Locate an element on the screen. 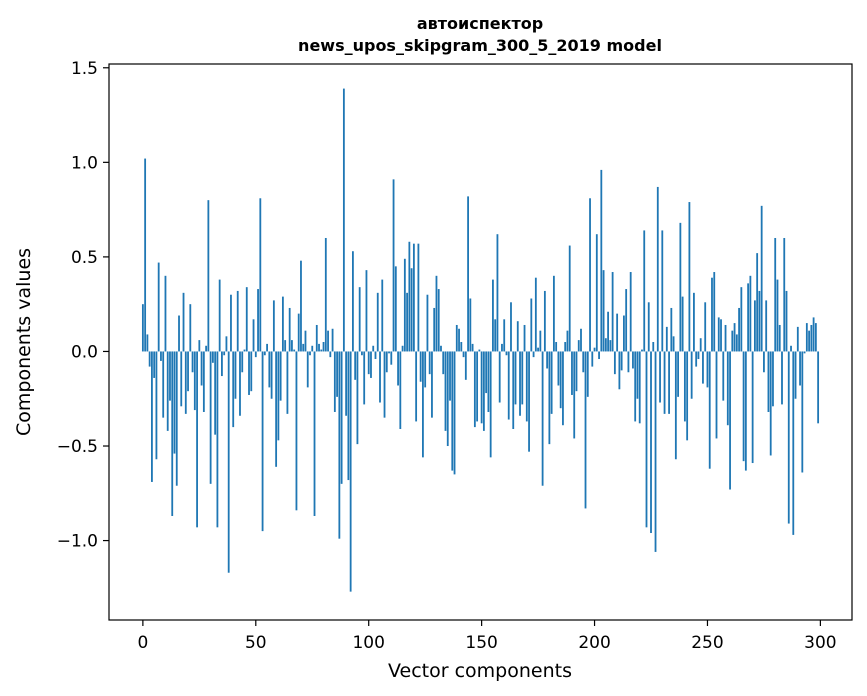 This screenshot has width=867, height=696. x-axis-ticks: 0 50 100 150 200 250 300 is located at coordinates (487, 636).